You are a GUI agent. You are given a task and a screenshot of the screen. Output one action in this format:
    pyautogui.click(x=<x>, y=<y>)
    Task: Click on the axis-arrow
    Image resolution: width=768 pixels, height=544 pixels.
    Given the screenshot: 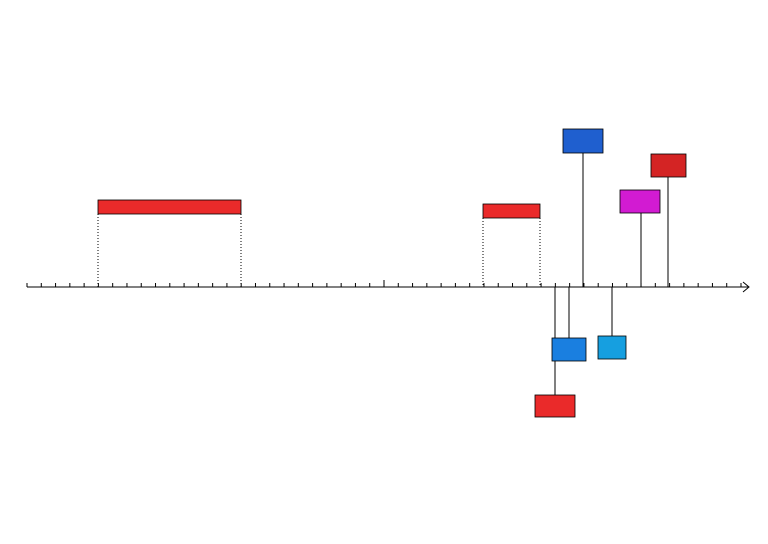 What is the action you would take?
    pyautogui.click(x=746, y=287)
    